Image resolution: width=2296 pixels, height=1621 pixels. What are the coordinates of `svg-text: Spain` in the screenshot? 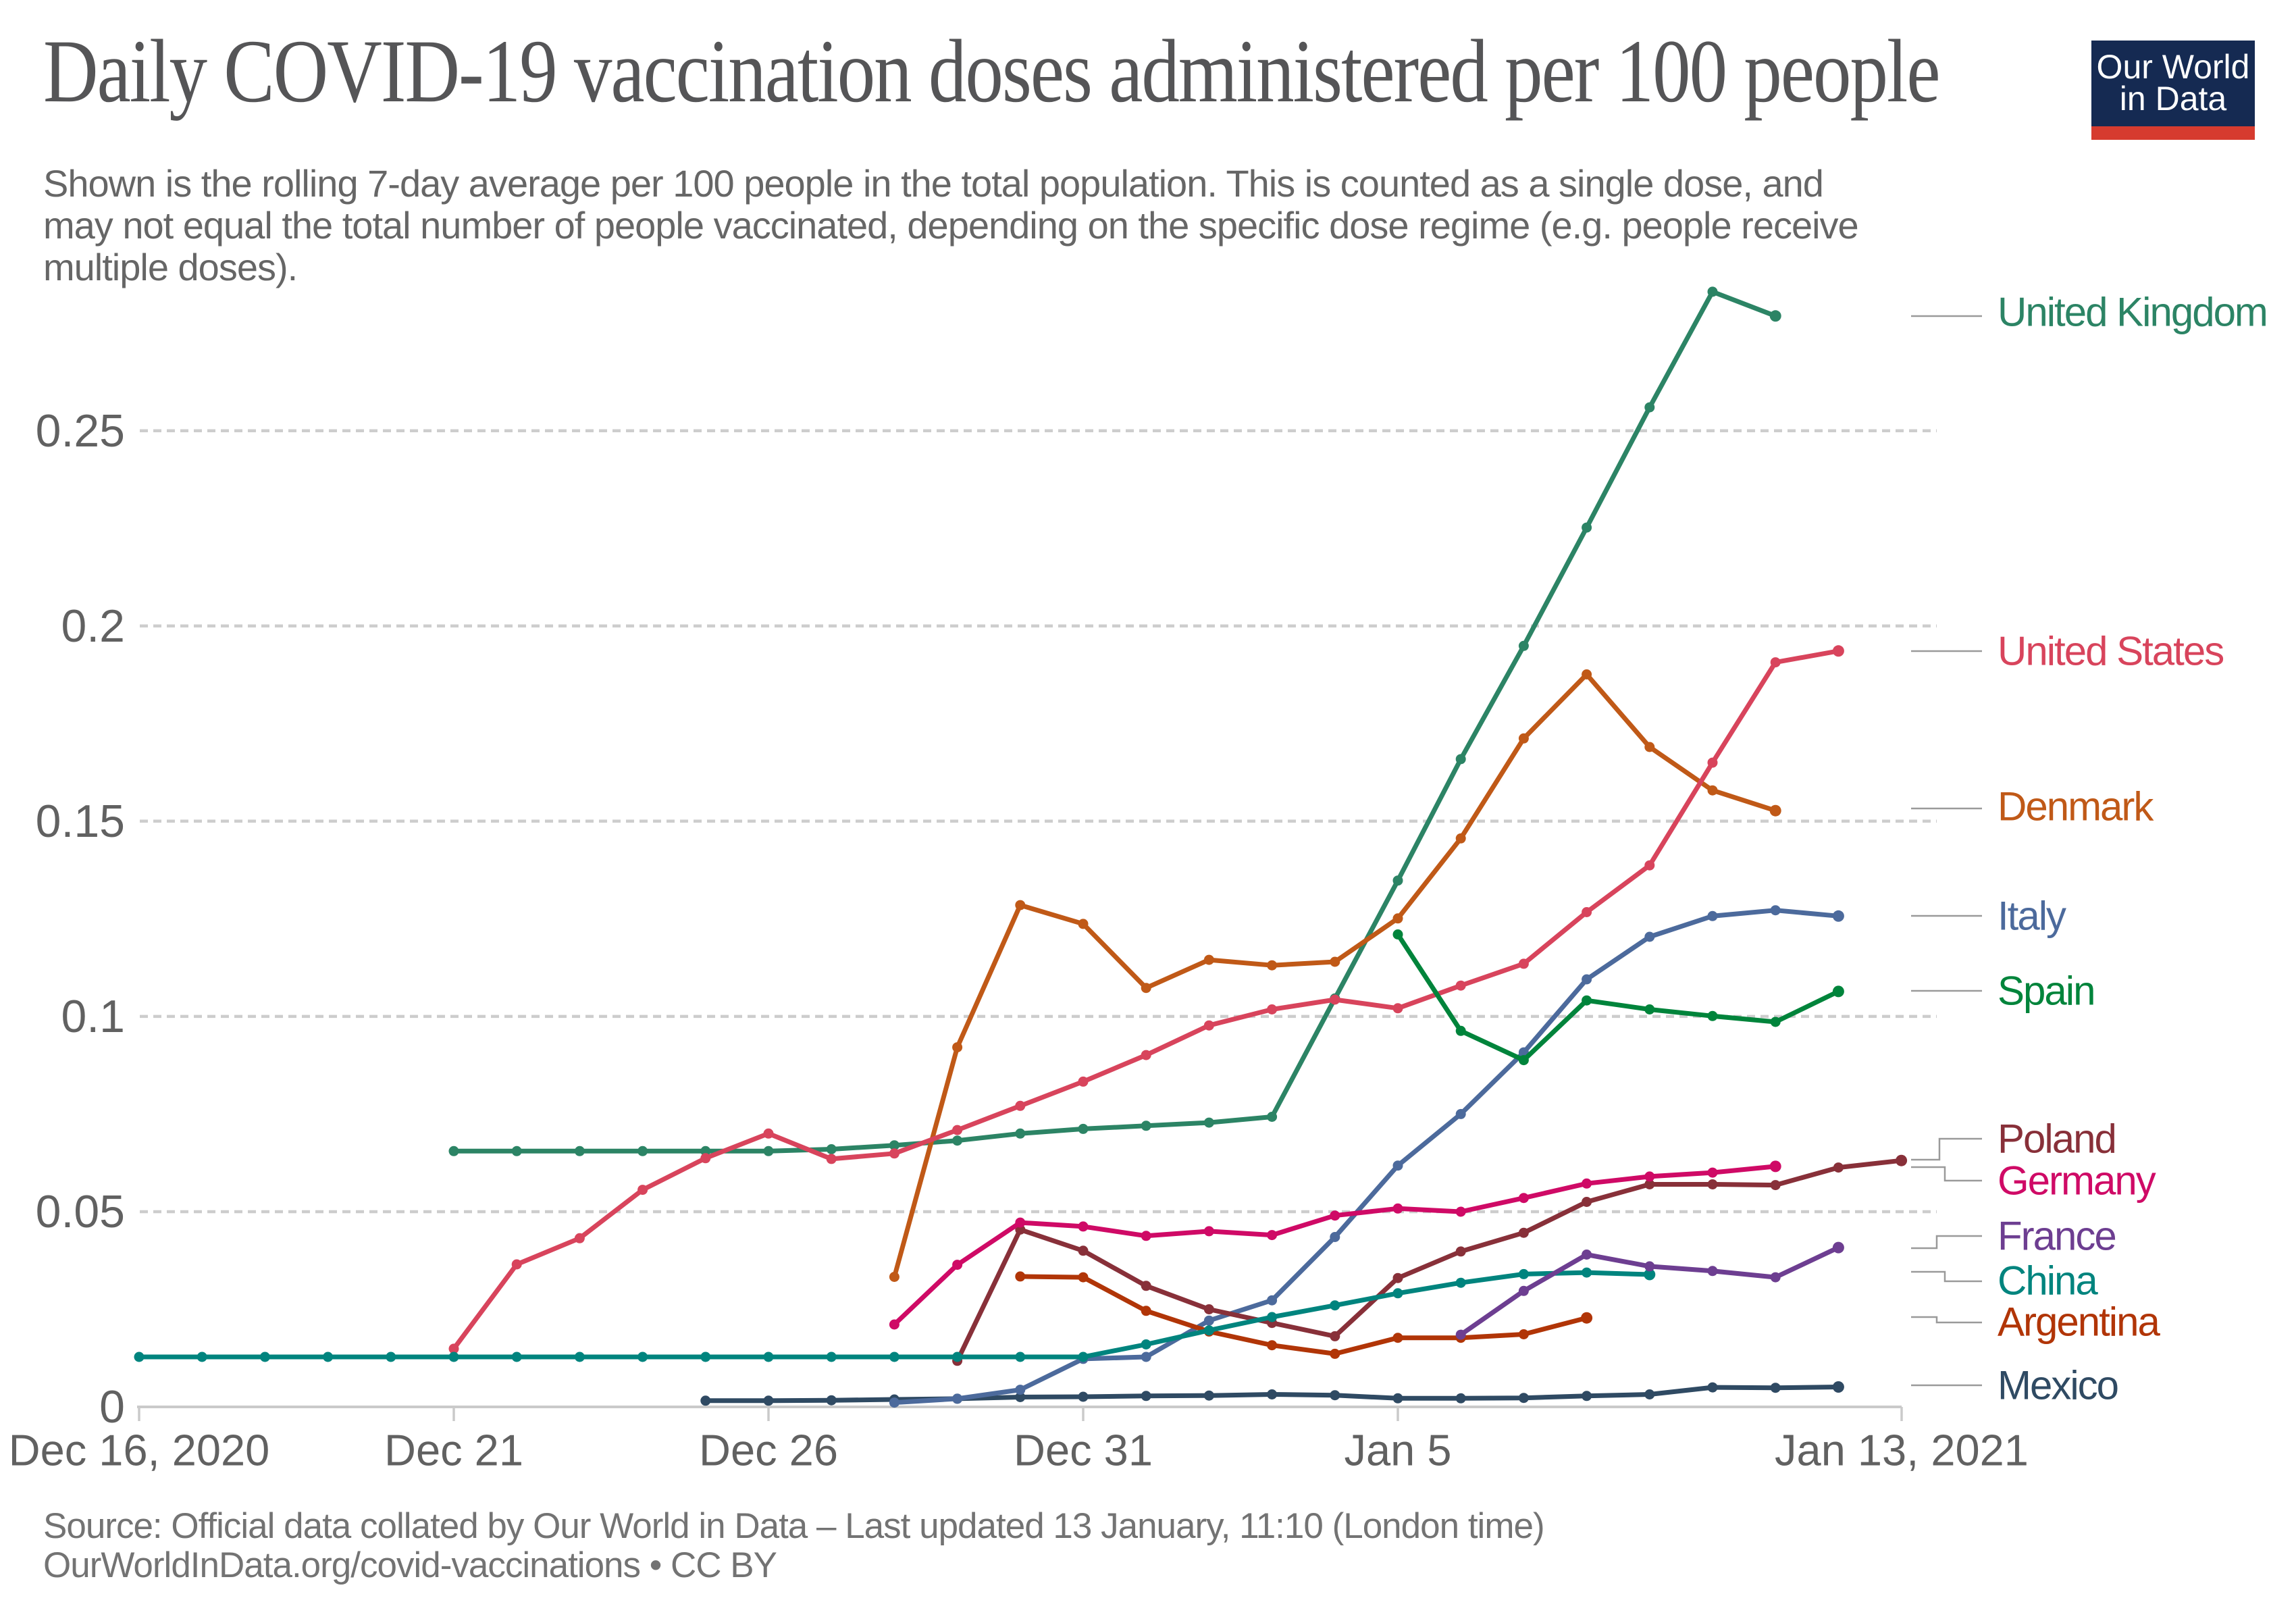 It's located at (2046, 991).